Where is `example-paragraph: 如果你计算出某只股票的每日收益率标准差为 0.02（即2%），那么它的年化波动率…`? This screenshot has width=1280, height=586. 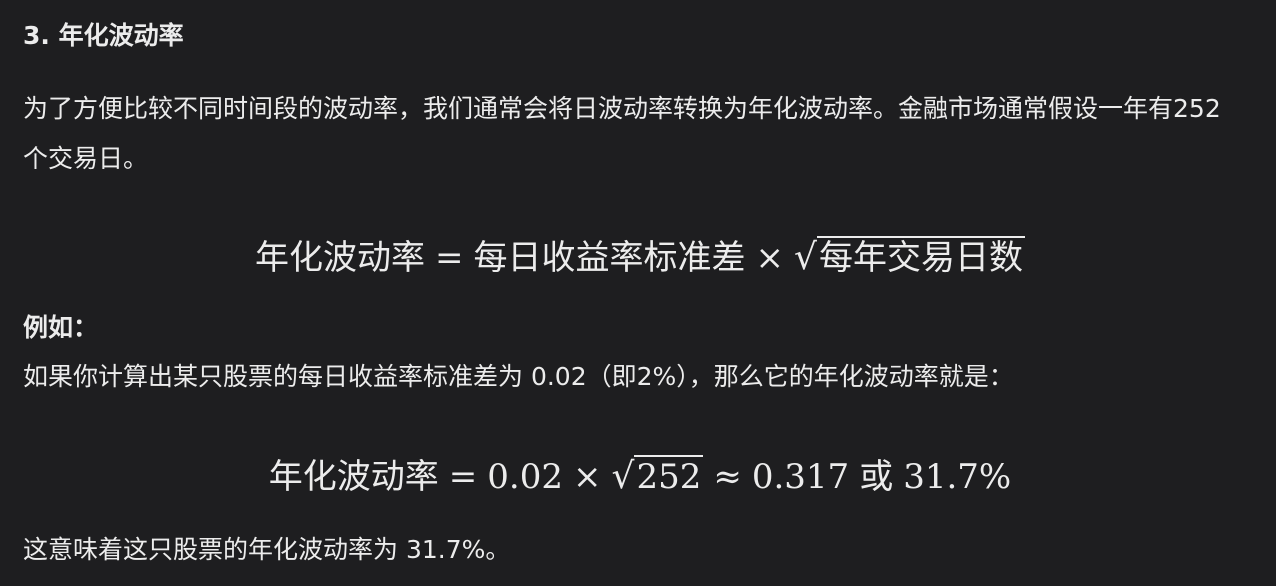 example-paragraph: 如果你计算出某只股票的每日收益率标准差为 0.02（即2%），那么它的年化波动率… is located at coordinates (518, 376).